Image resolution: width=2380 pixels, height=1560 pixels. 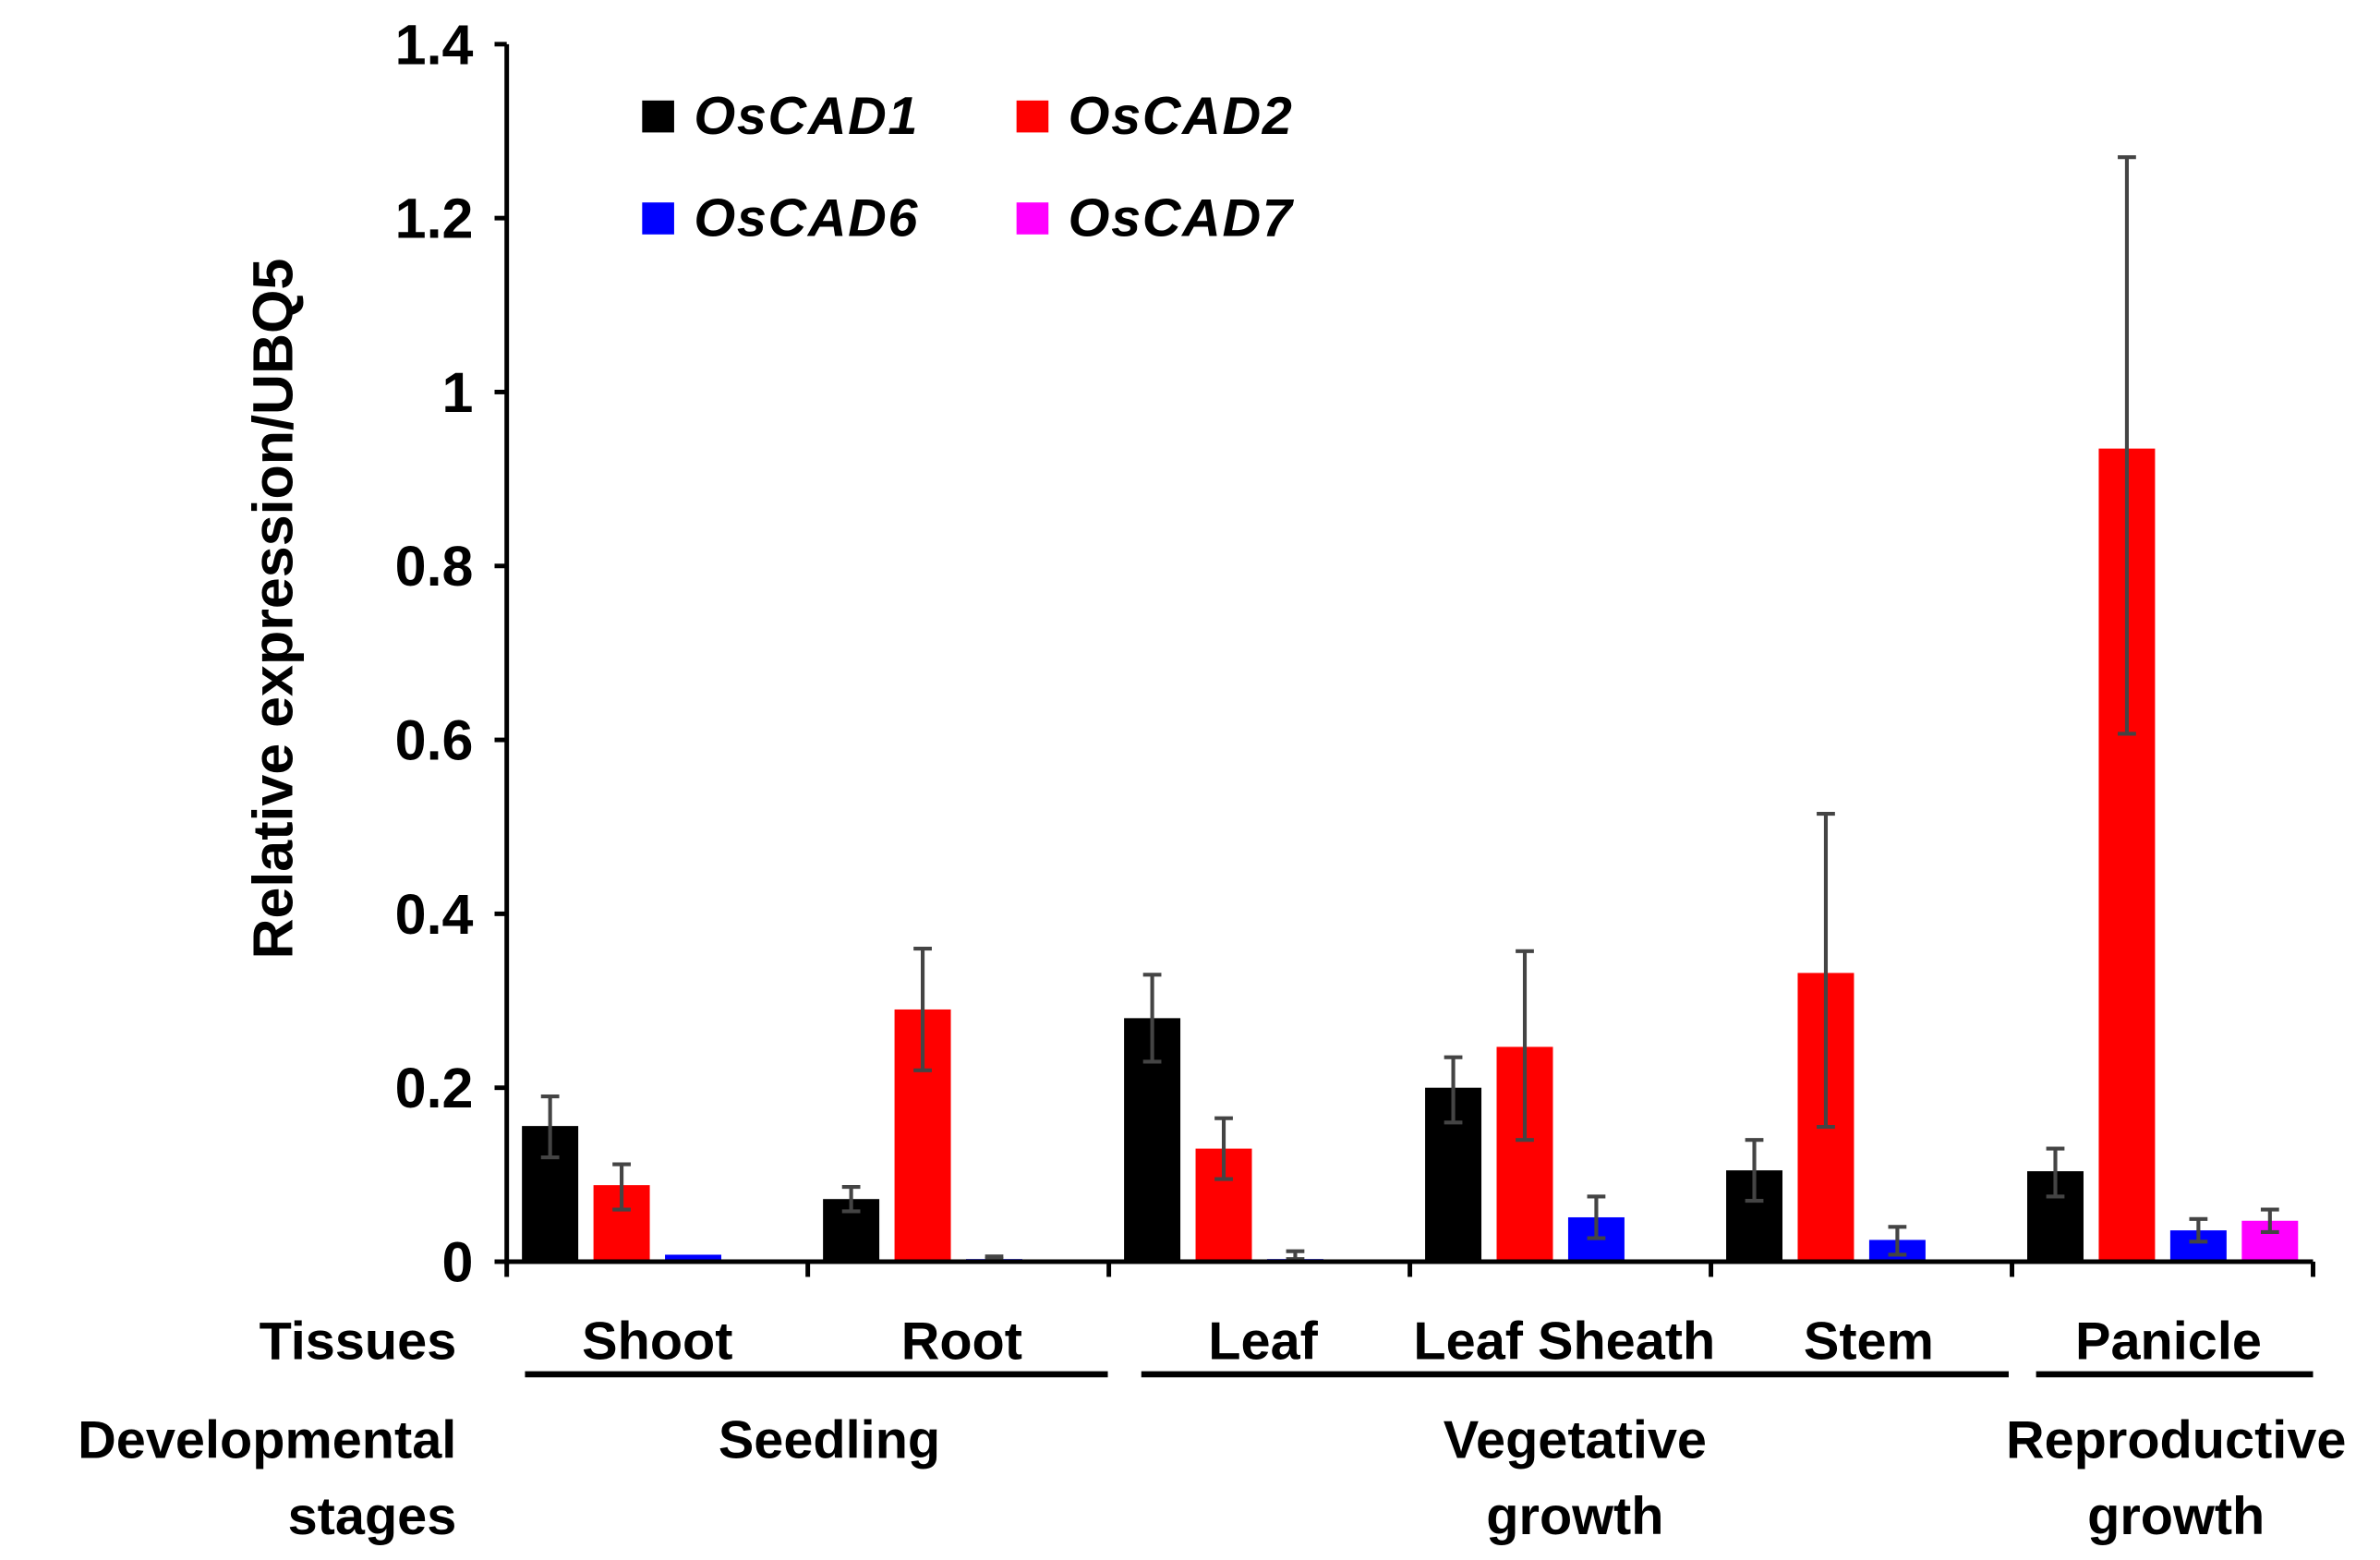 I want to click on tissue-label: Leaf, so click(x=1263, y=1341).